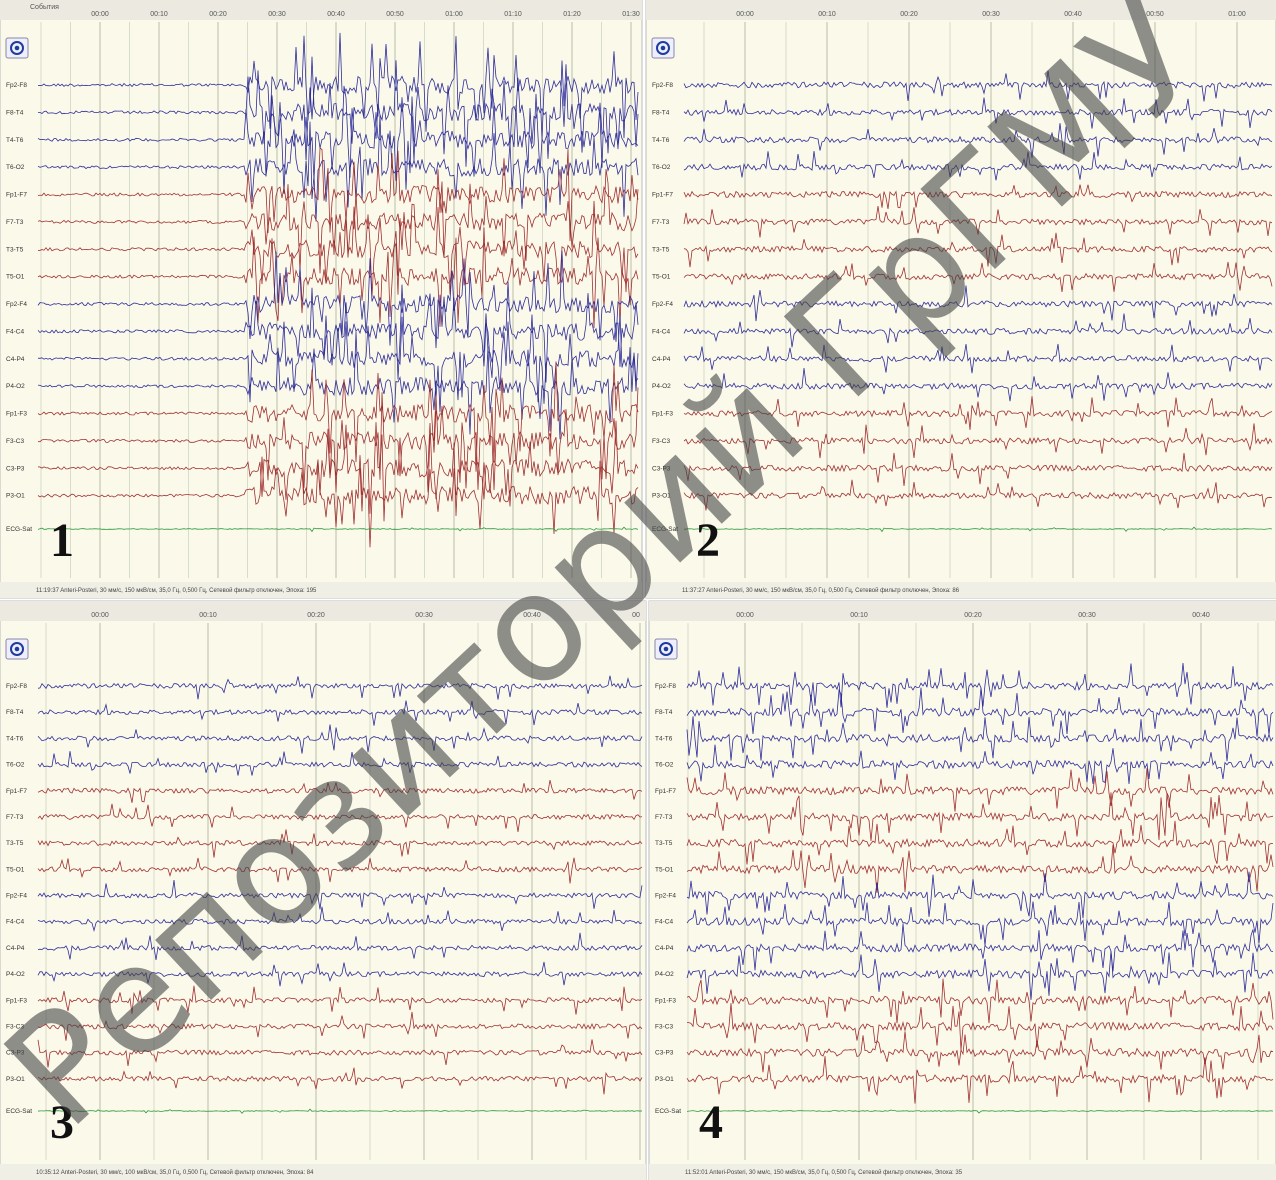 The height and width of the screenshot is (1180, 1276). What do you see at coordinates (636, 615) in the screenshot?
I see `time-tick-label: 00` at bounding box center [636, 615].